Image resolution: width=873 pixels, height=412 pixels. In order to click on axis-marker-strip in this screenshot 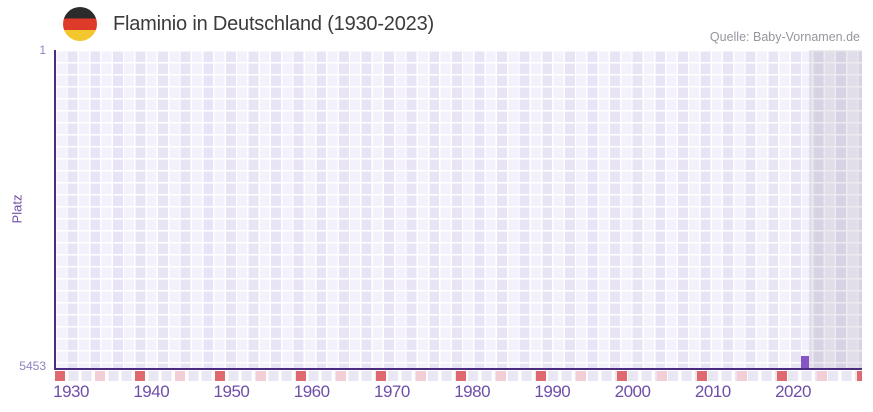, I will do `click(458, 376)`.